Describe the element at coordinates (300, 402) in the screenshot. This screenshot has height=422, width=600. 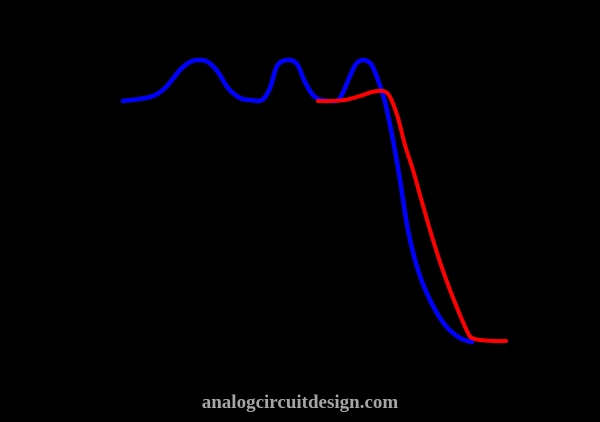
I see `watermark-text: analogcircuitdesign.com` at that location.